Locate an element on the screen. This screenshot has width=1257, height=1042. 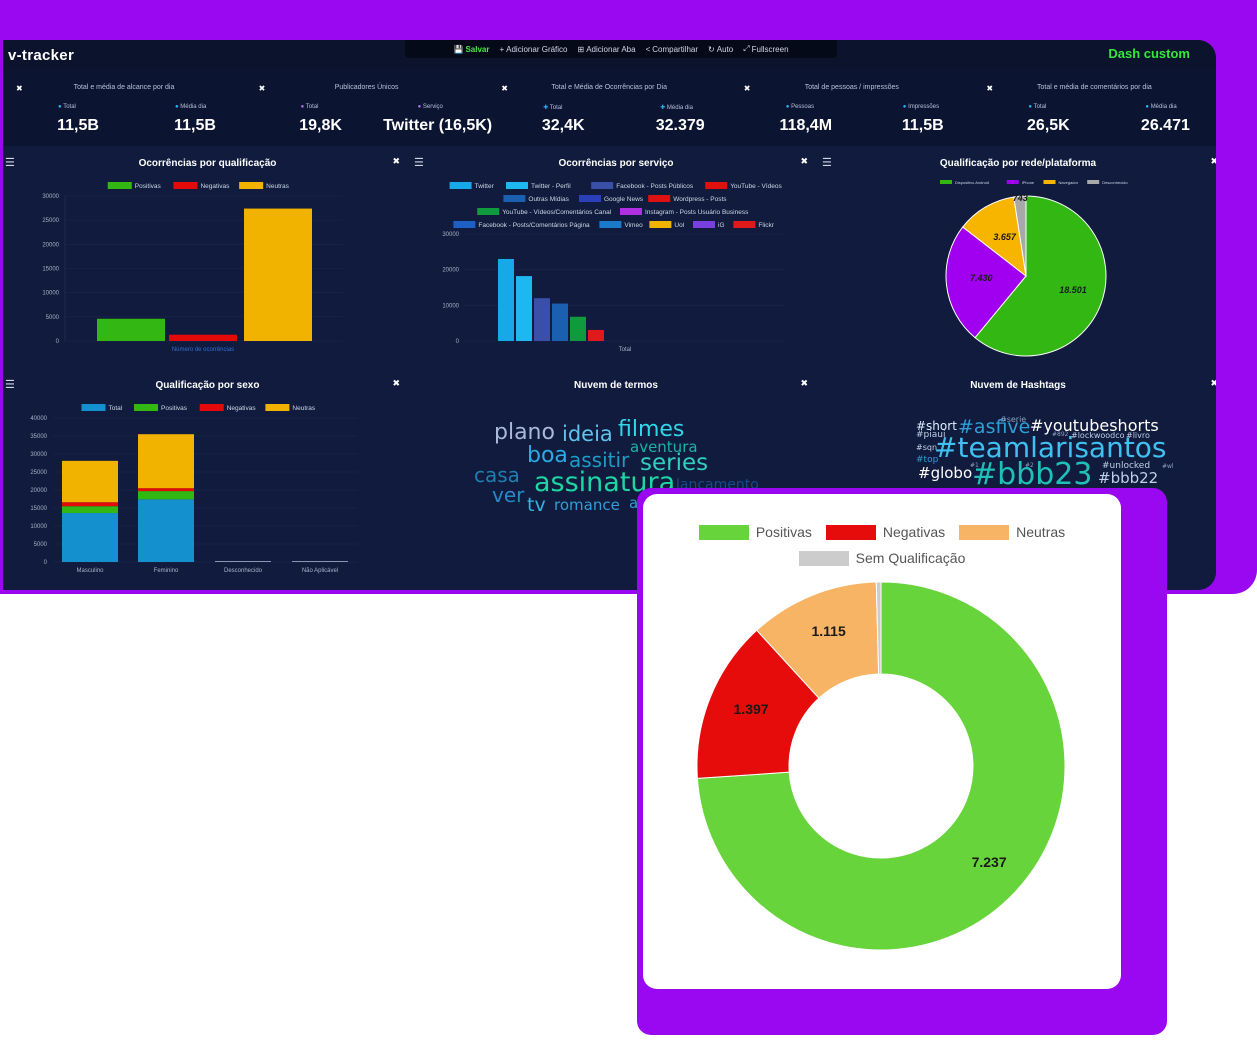
toolbar-adicionar-aba-button: ⊞ Adicionar Aba is located at coordinates (607, 49).